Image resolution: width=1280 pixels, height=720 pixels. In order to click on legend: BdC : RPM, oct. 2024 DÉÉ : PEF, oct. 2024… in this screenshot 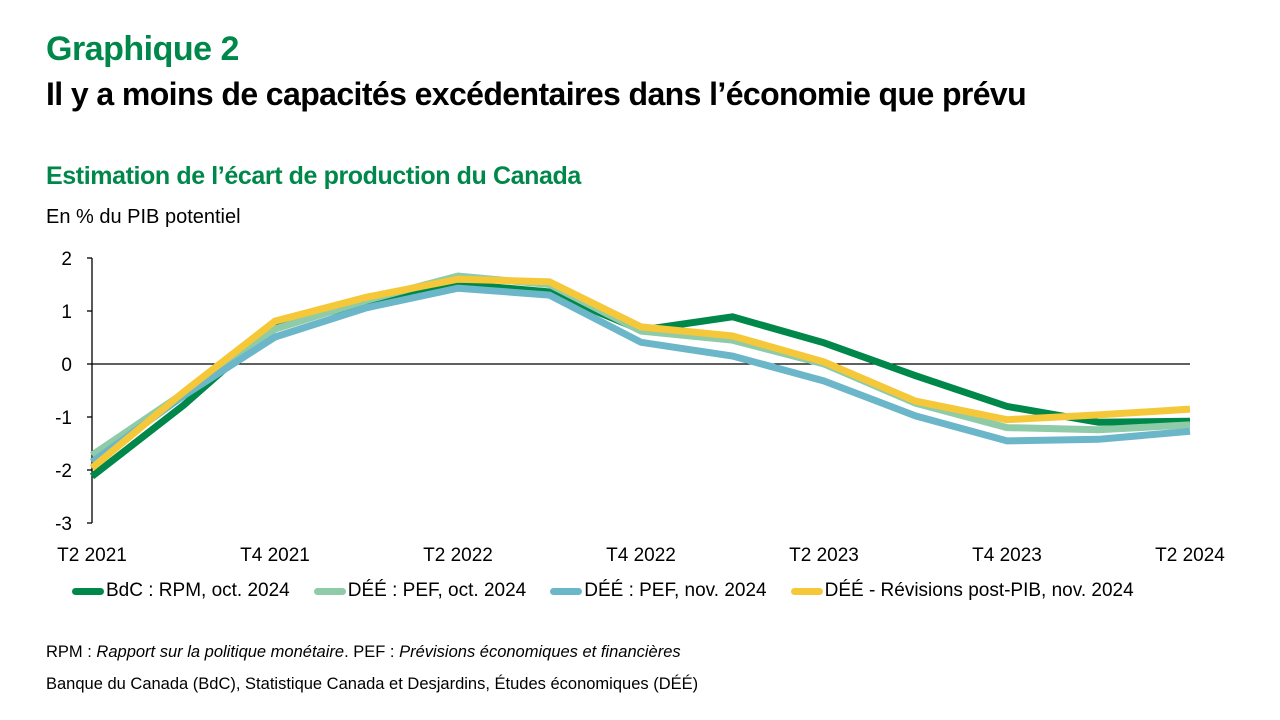, I will do `click(615, 591)`.